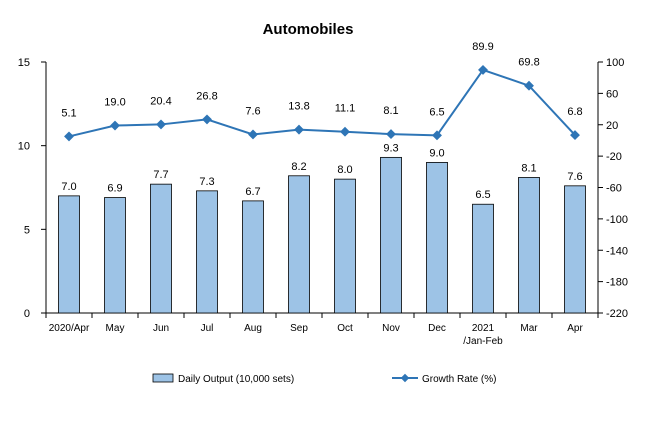 The width and height of the screenshot is (656, 424). I want to click on right-tick-label: -220, so click(617, 314).